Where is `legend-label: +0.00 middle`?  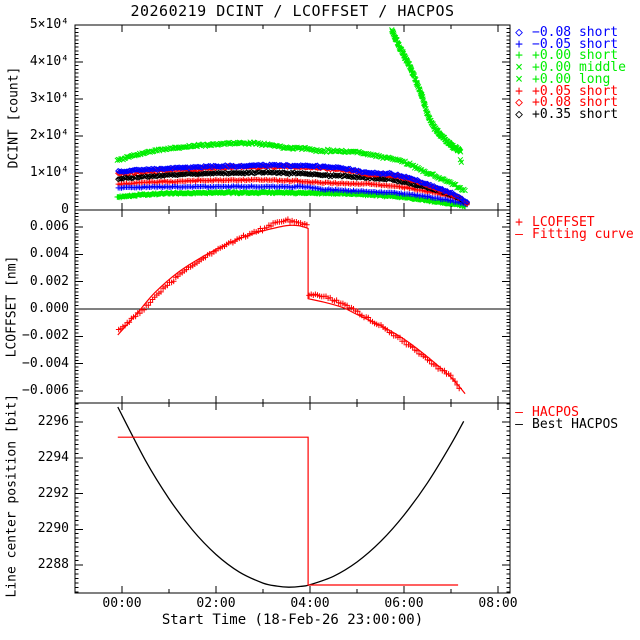
legend-label: +0.00 middle is located at coordinates (579, 68).